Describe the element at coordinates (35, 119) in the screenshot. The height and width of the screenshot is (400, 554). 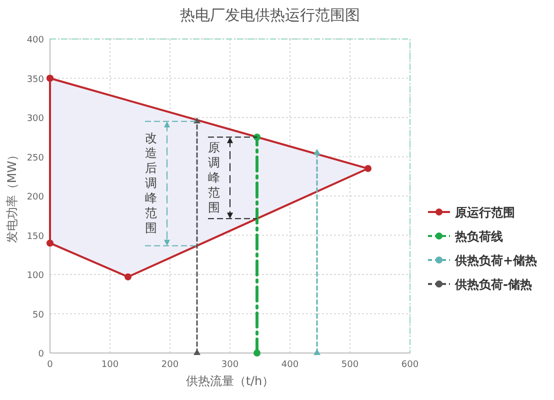
I see `y-tick-label: 300` at that location.